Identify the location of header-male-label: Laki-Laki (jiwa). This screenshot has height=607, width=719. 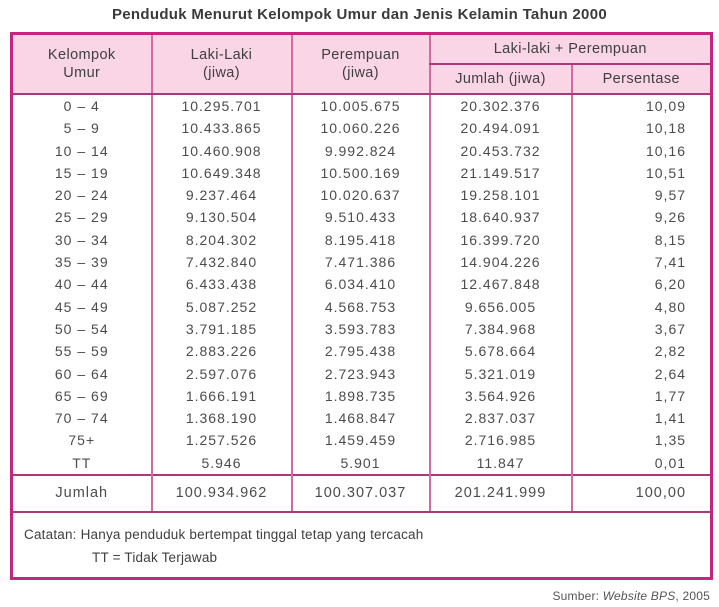
(221, 64).